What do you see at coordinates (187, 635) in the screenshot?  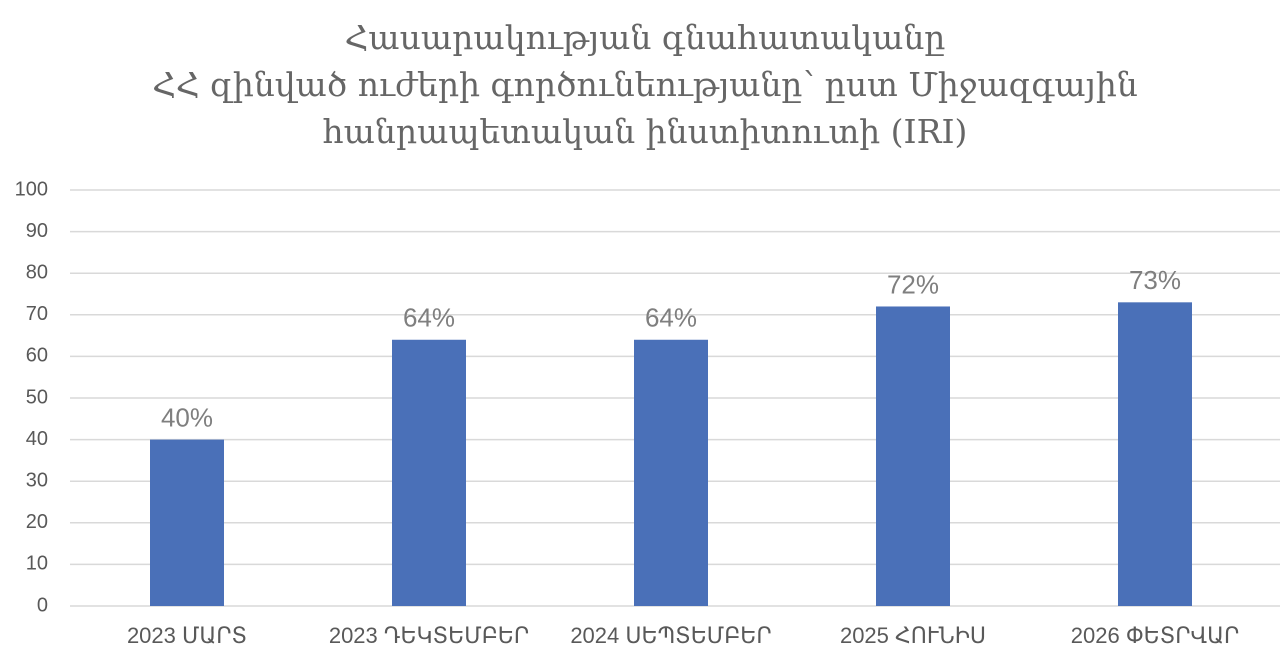 I see `x-tick-label: 2023 ՄԱՐՏ` at bounding box center [187, 635].